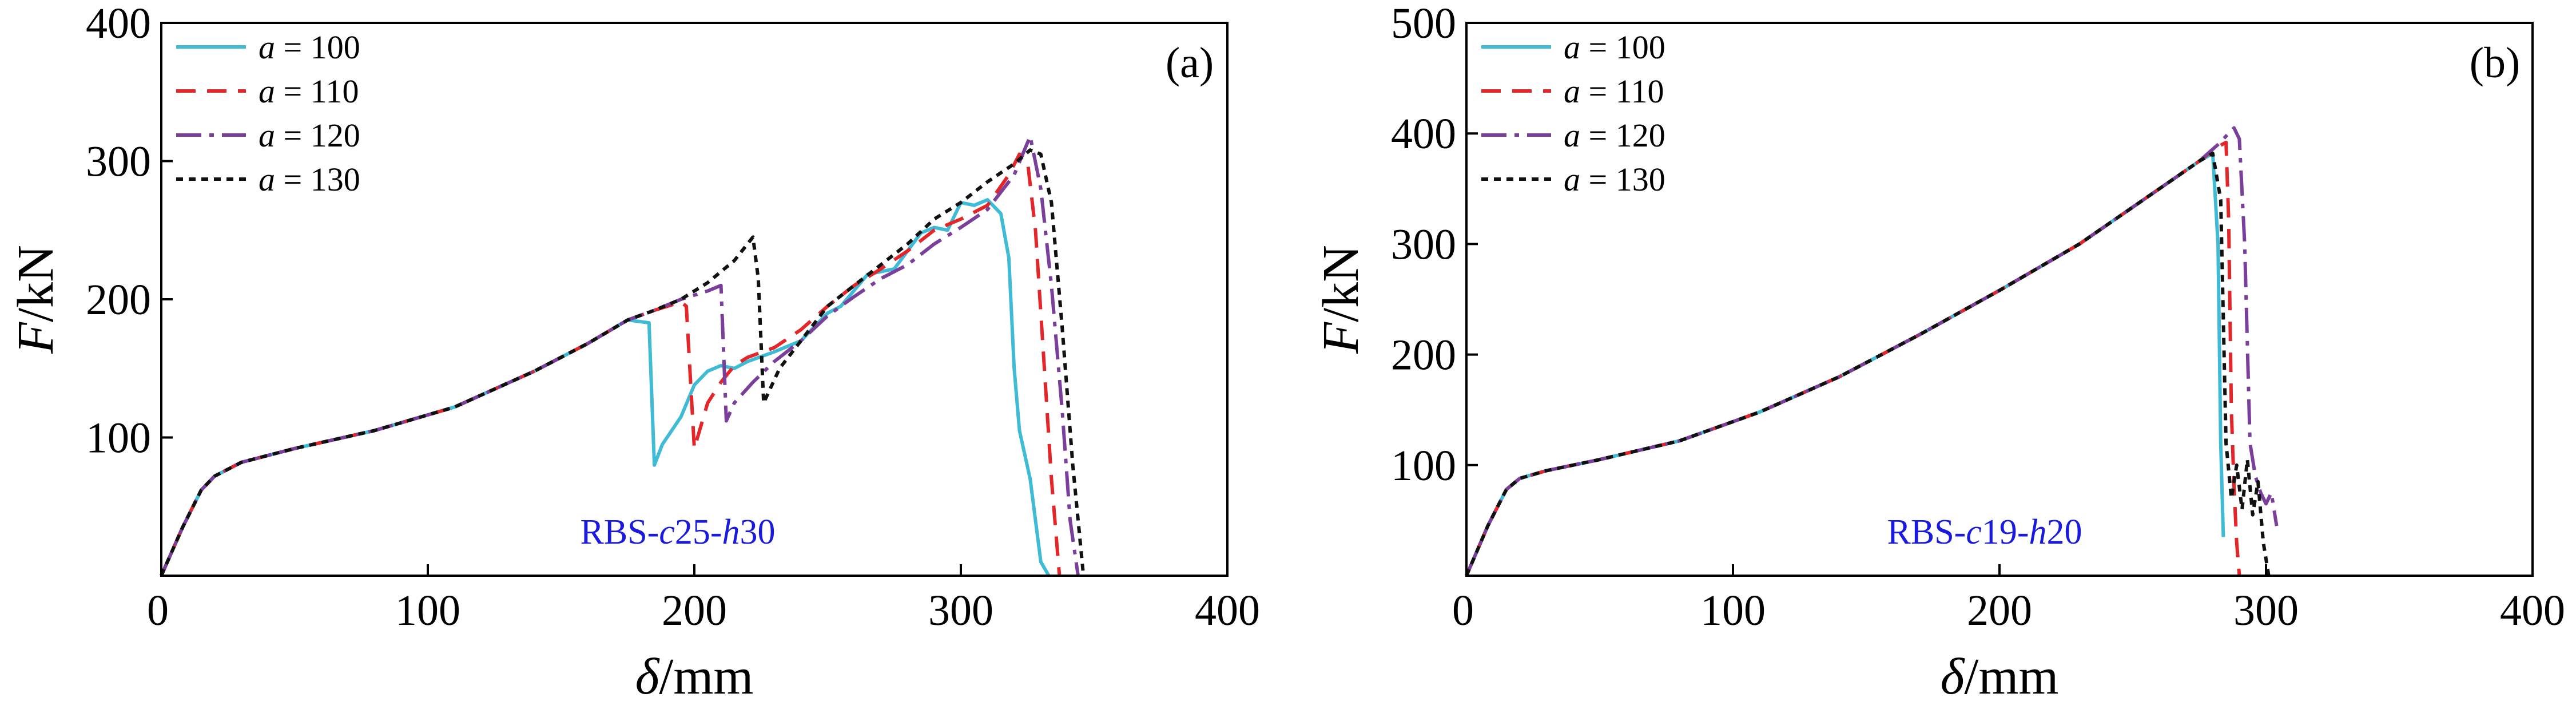 The height and width of the screenshot is (705, 2576). Describe the element at coordinates (1190, 63) in the screenshot. I see `panel-tag: (a)` at that location.